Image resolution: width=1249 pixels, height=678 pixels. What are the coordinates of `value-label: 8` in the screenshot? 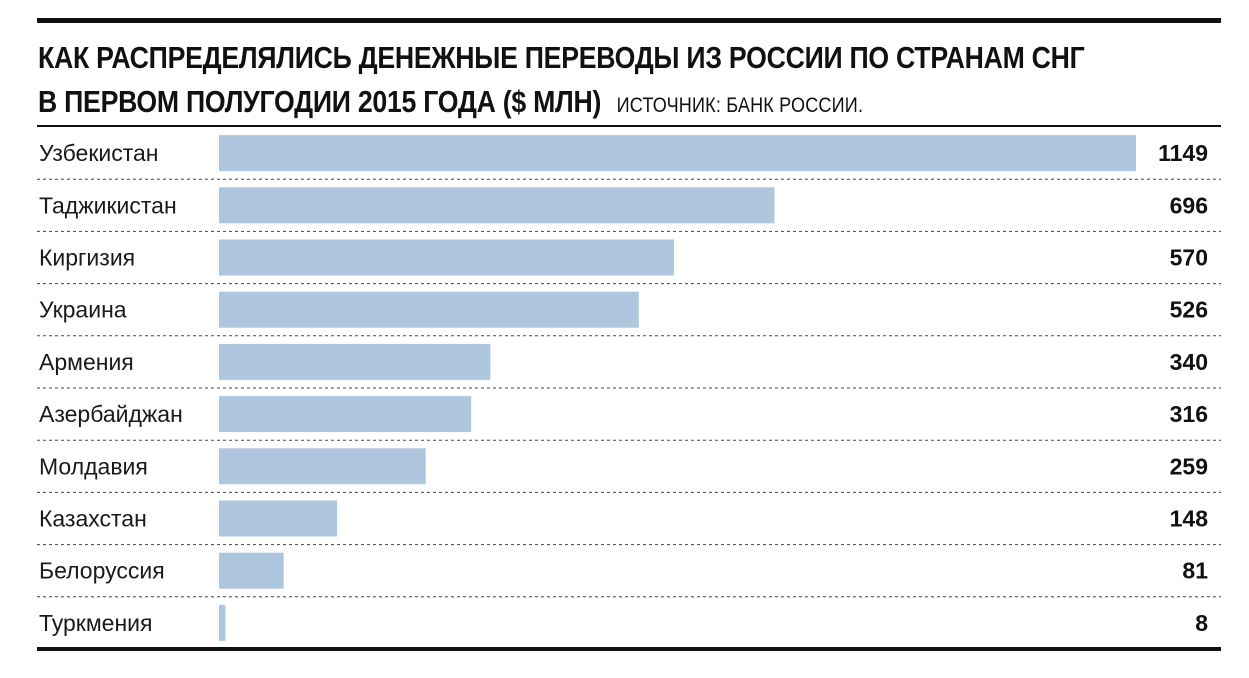 It's located at (1201, 623).